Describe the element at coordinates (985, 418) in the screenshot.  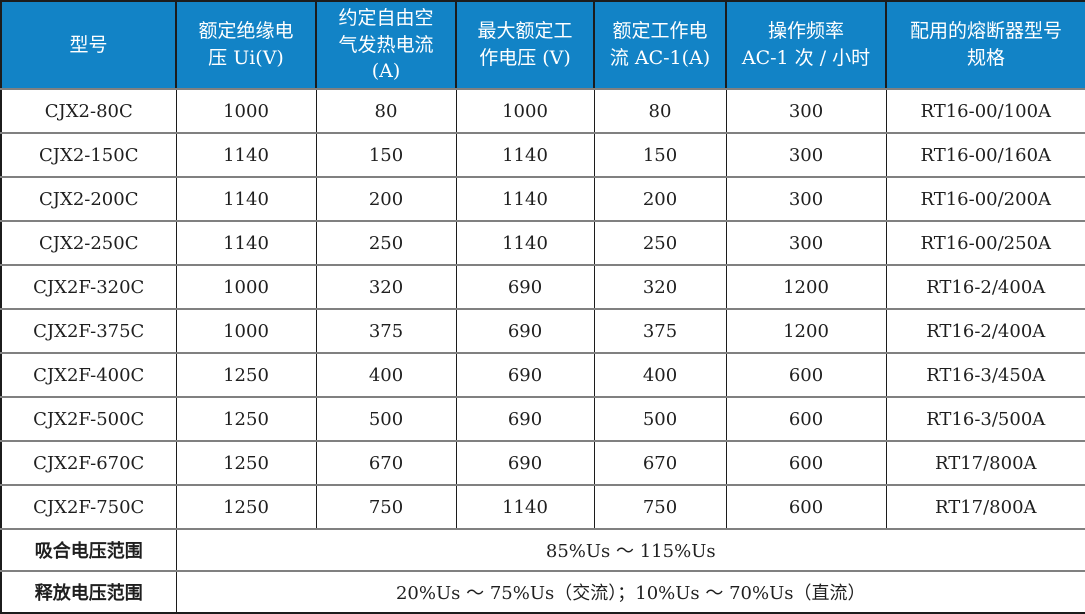
I see `value-cell: RT16-3/500A` at that location.